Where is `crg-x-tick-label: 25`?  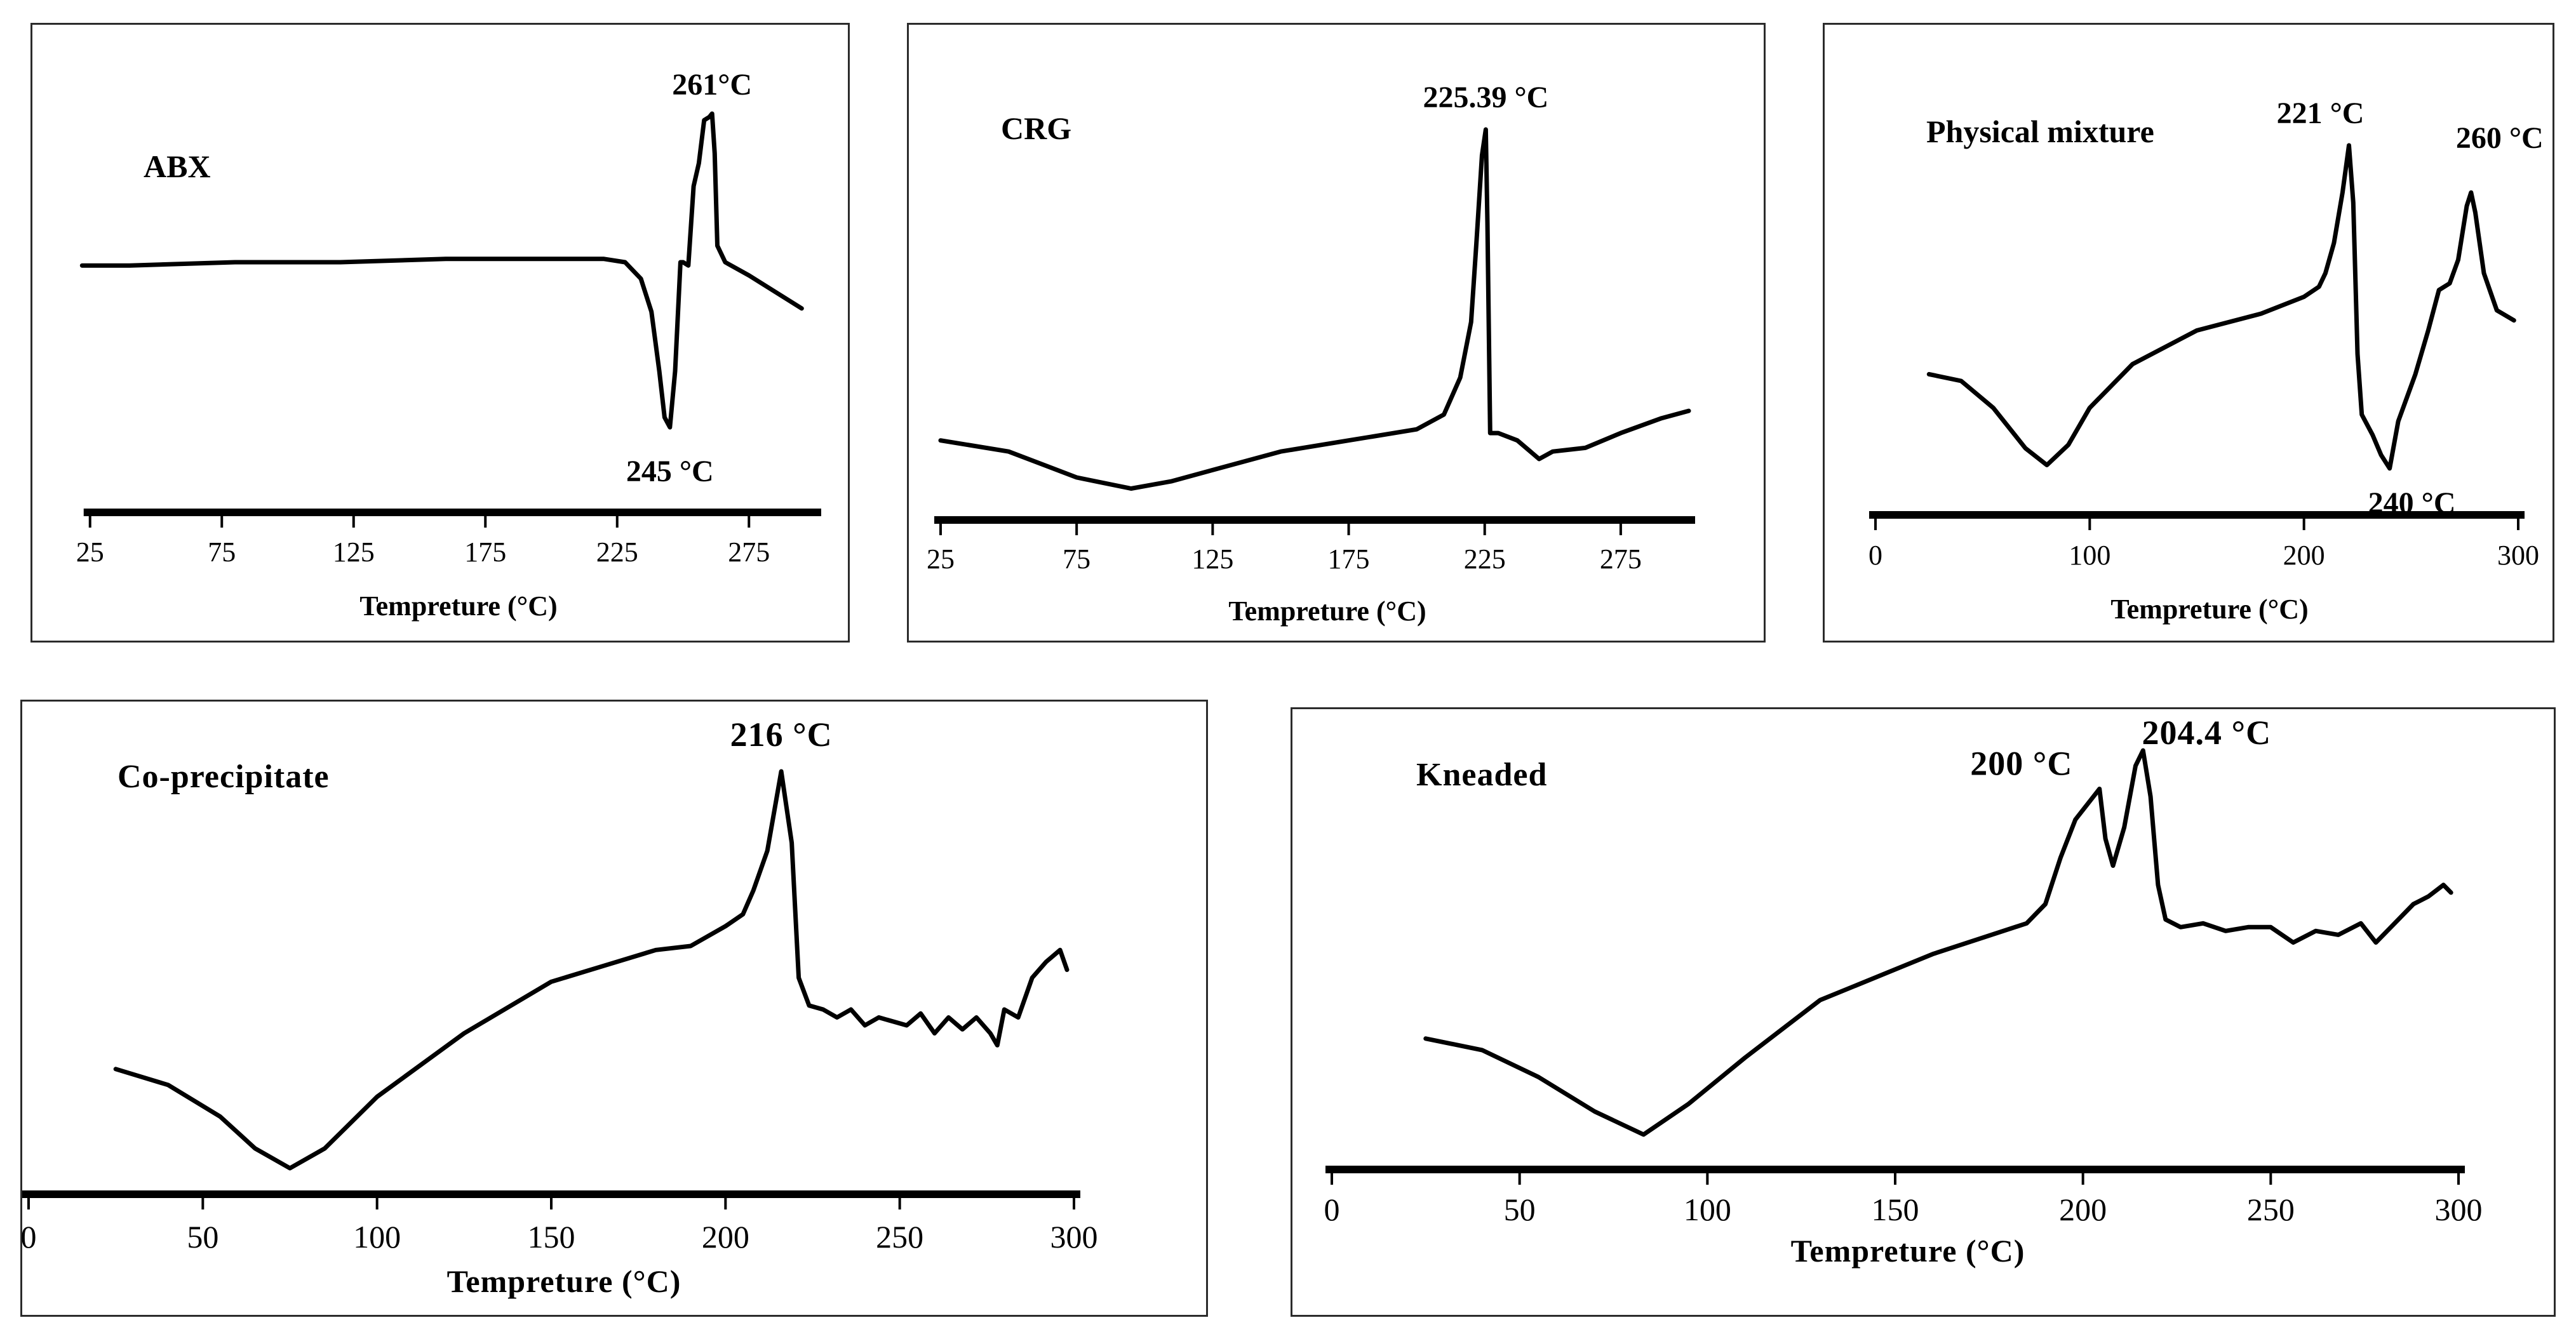
crg-x-tick-label: 25 is located at coordinates (941, 559).